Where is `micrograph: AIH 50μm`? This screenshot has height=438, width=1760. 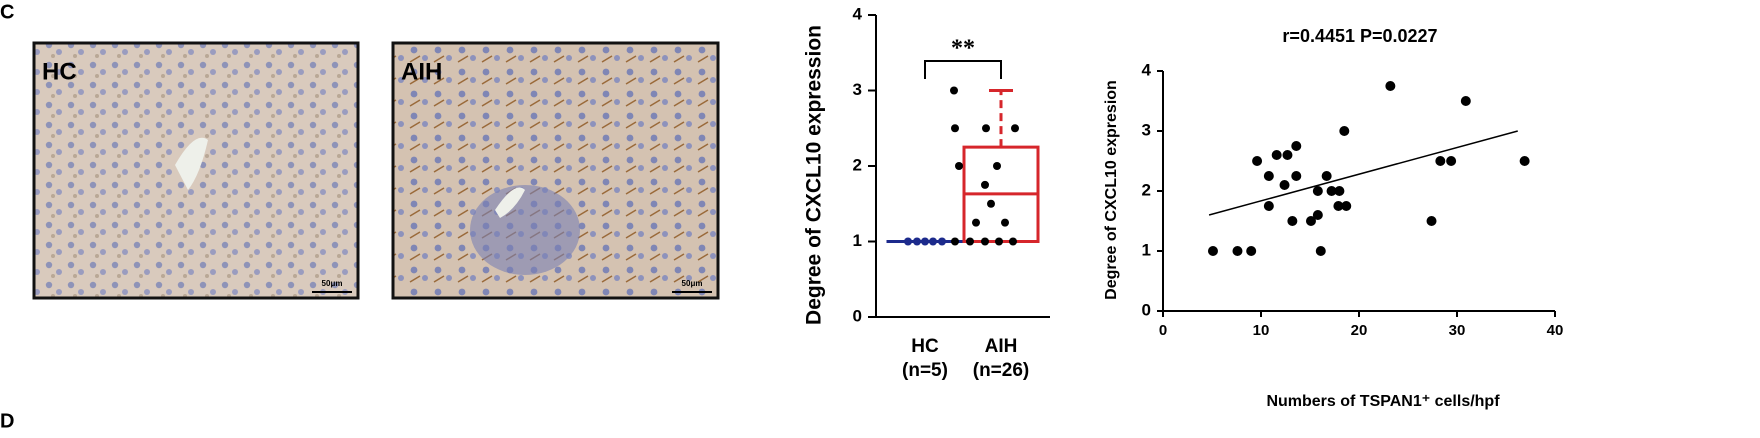 micrograph: AIH 50μm is located at coordinates (555, 170).